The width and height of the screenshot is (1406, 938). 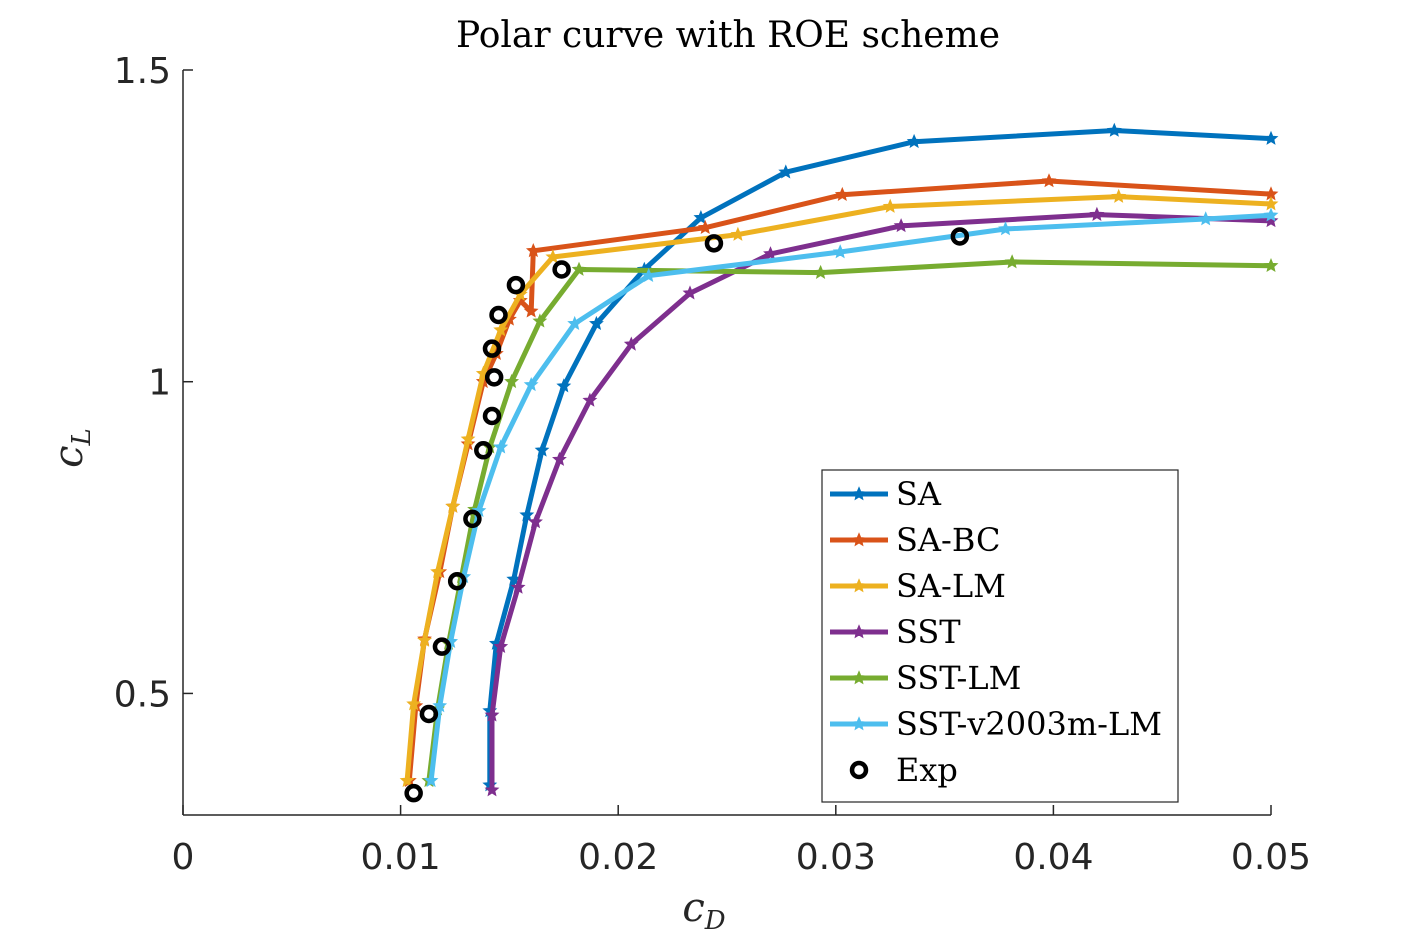 What do you see at coordinates (859, 631) in the screenshot?
I see `legend-marker-sst` at bounding box center [859, 631].